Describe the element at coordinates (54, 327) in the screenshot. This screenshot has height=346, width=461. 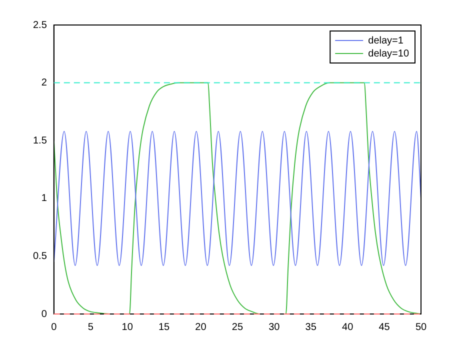
I see `x-tick-label: 0` at that location.